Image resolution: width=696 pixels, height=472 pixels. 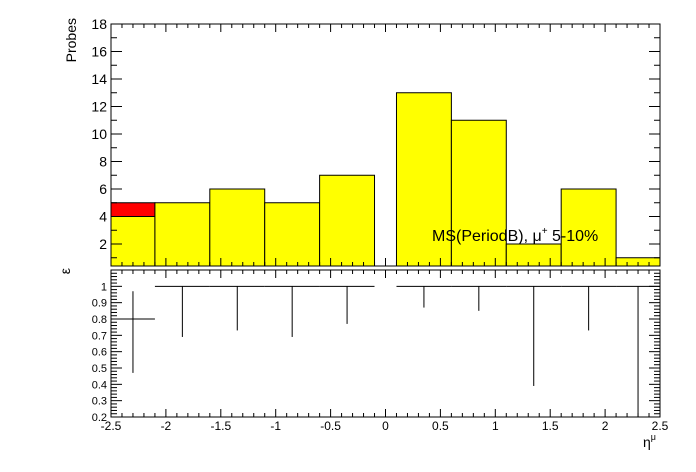 What do you see at coordinates (99, 402) in the screenshot?
I see `bottom-ytick-label: 0.3` at bounding box center [99, 402].